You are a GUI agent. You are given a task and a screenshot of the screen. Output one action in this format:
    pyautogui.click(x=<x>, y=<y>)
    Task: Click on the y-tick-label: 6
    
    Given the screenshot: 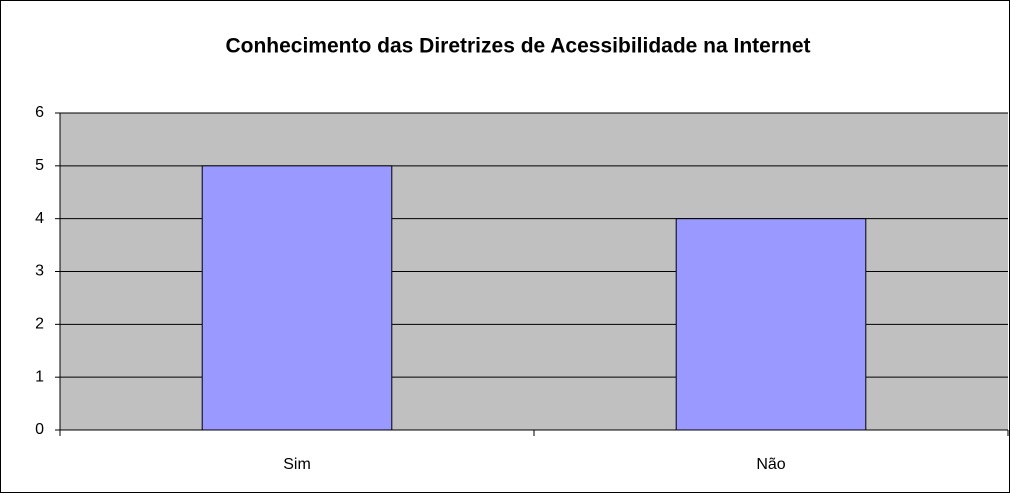 What is the action you would take?
    pyautogui.click(x=39, y=112)
    